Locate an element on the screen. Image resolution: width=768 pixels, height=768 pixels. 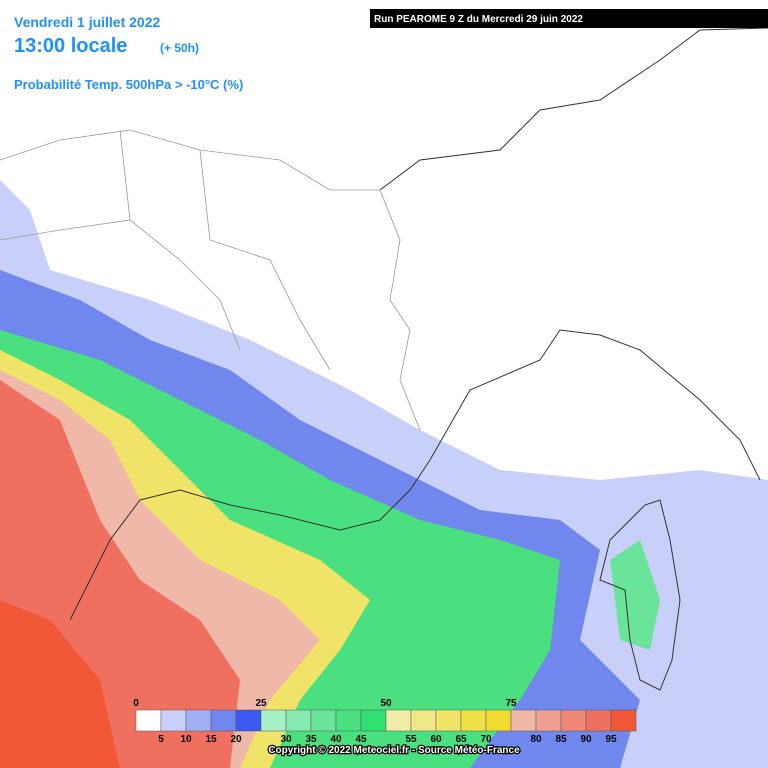
legend-label: 45 is located at coordinates (361, 739).